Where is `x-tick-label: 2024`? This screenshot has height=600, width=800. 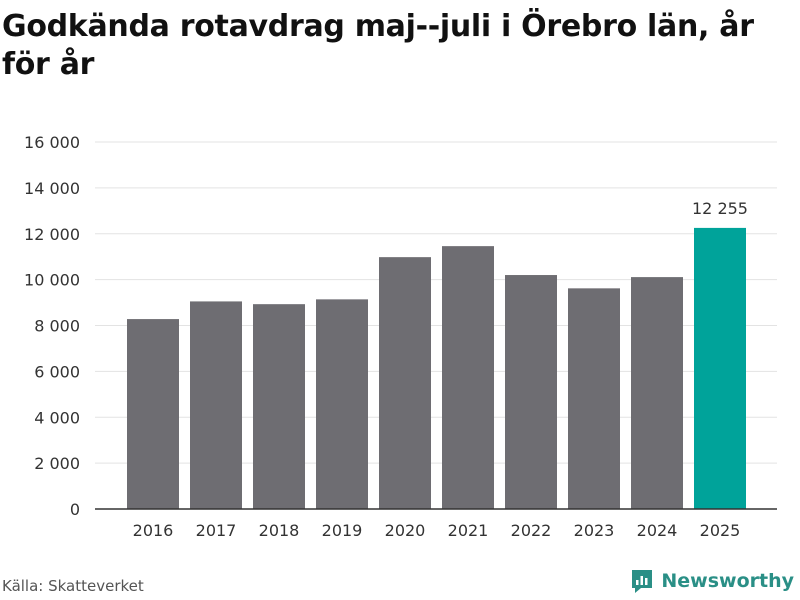 x-tick-label: 2024 is located at coordinates (657, 530).